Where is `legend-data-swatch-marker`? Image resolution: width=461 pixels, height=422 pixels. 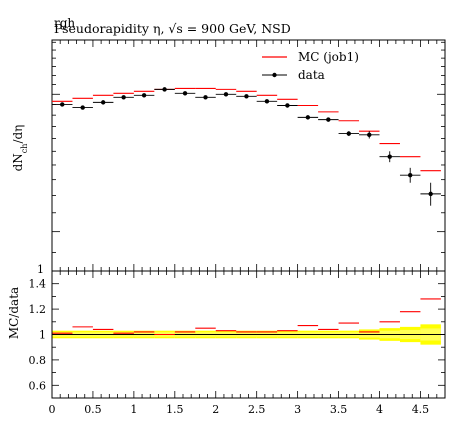 legend-data-swatch-marker is located at coordinates (274, 75).